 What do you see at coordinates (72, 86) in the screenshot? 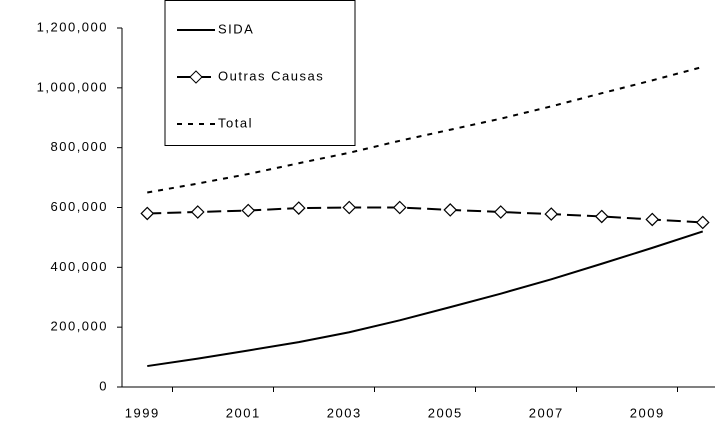
I see `y-tick-label: 1,000,000` at bounding box center [72, 86].